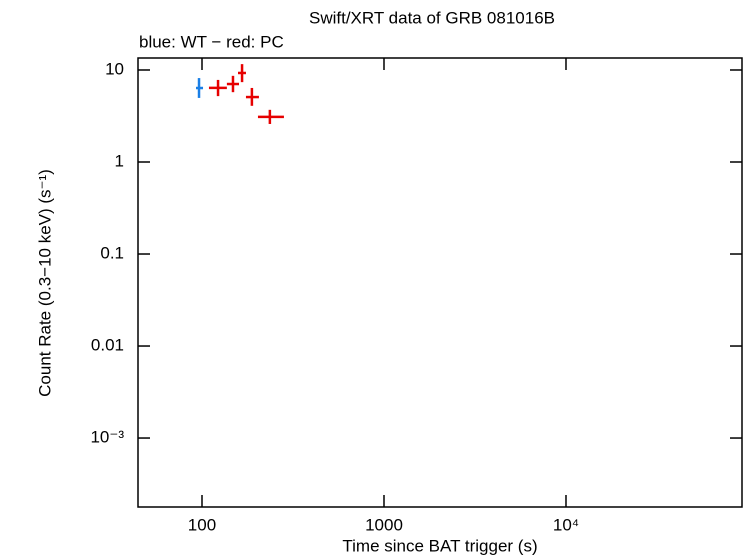 The image size is (746, 558). Describe the element at coordinates (384, 524) in the screenshot. I see `x-tick-label: 1000` at that location.